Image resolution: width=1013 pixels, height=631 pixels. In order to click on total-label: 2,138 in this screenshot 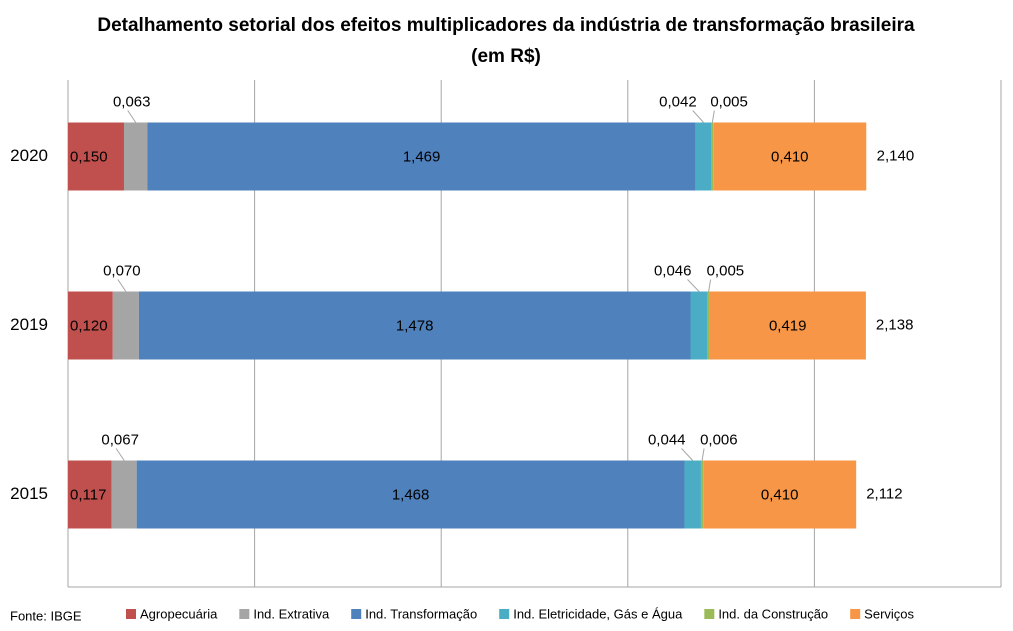, I will do `click(895, 324)`.